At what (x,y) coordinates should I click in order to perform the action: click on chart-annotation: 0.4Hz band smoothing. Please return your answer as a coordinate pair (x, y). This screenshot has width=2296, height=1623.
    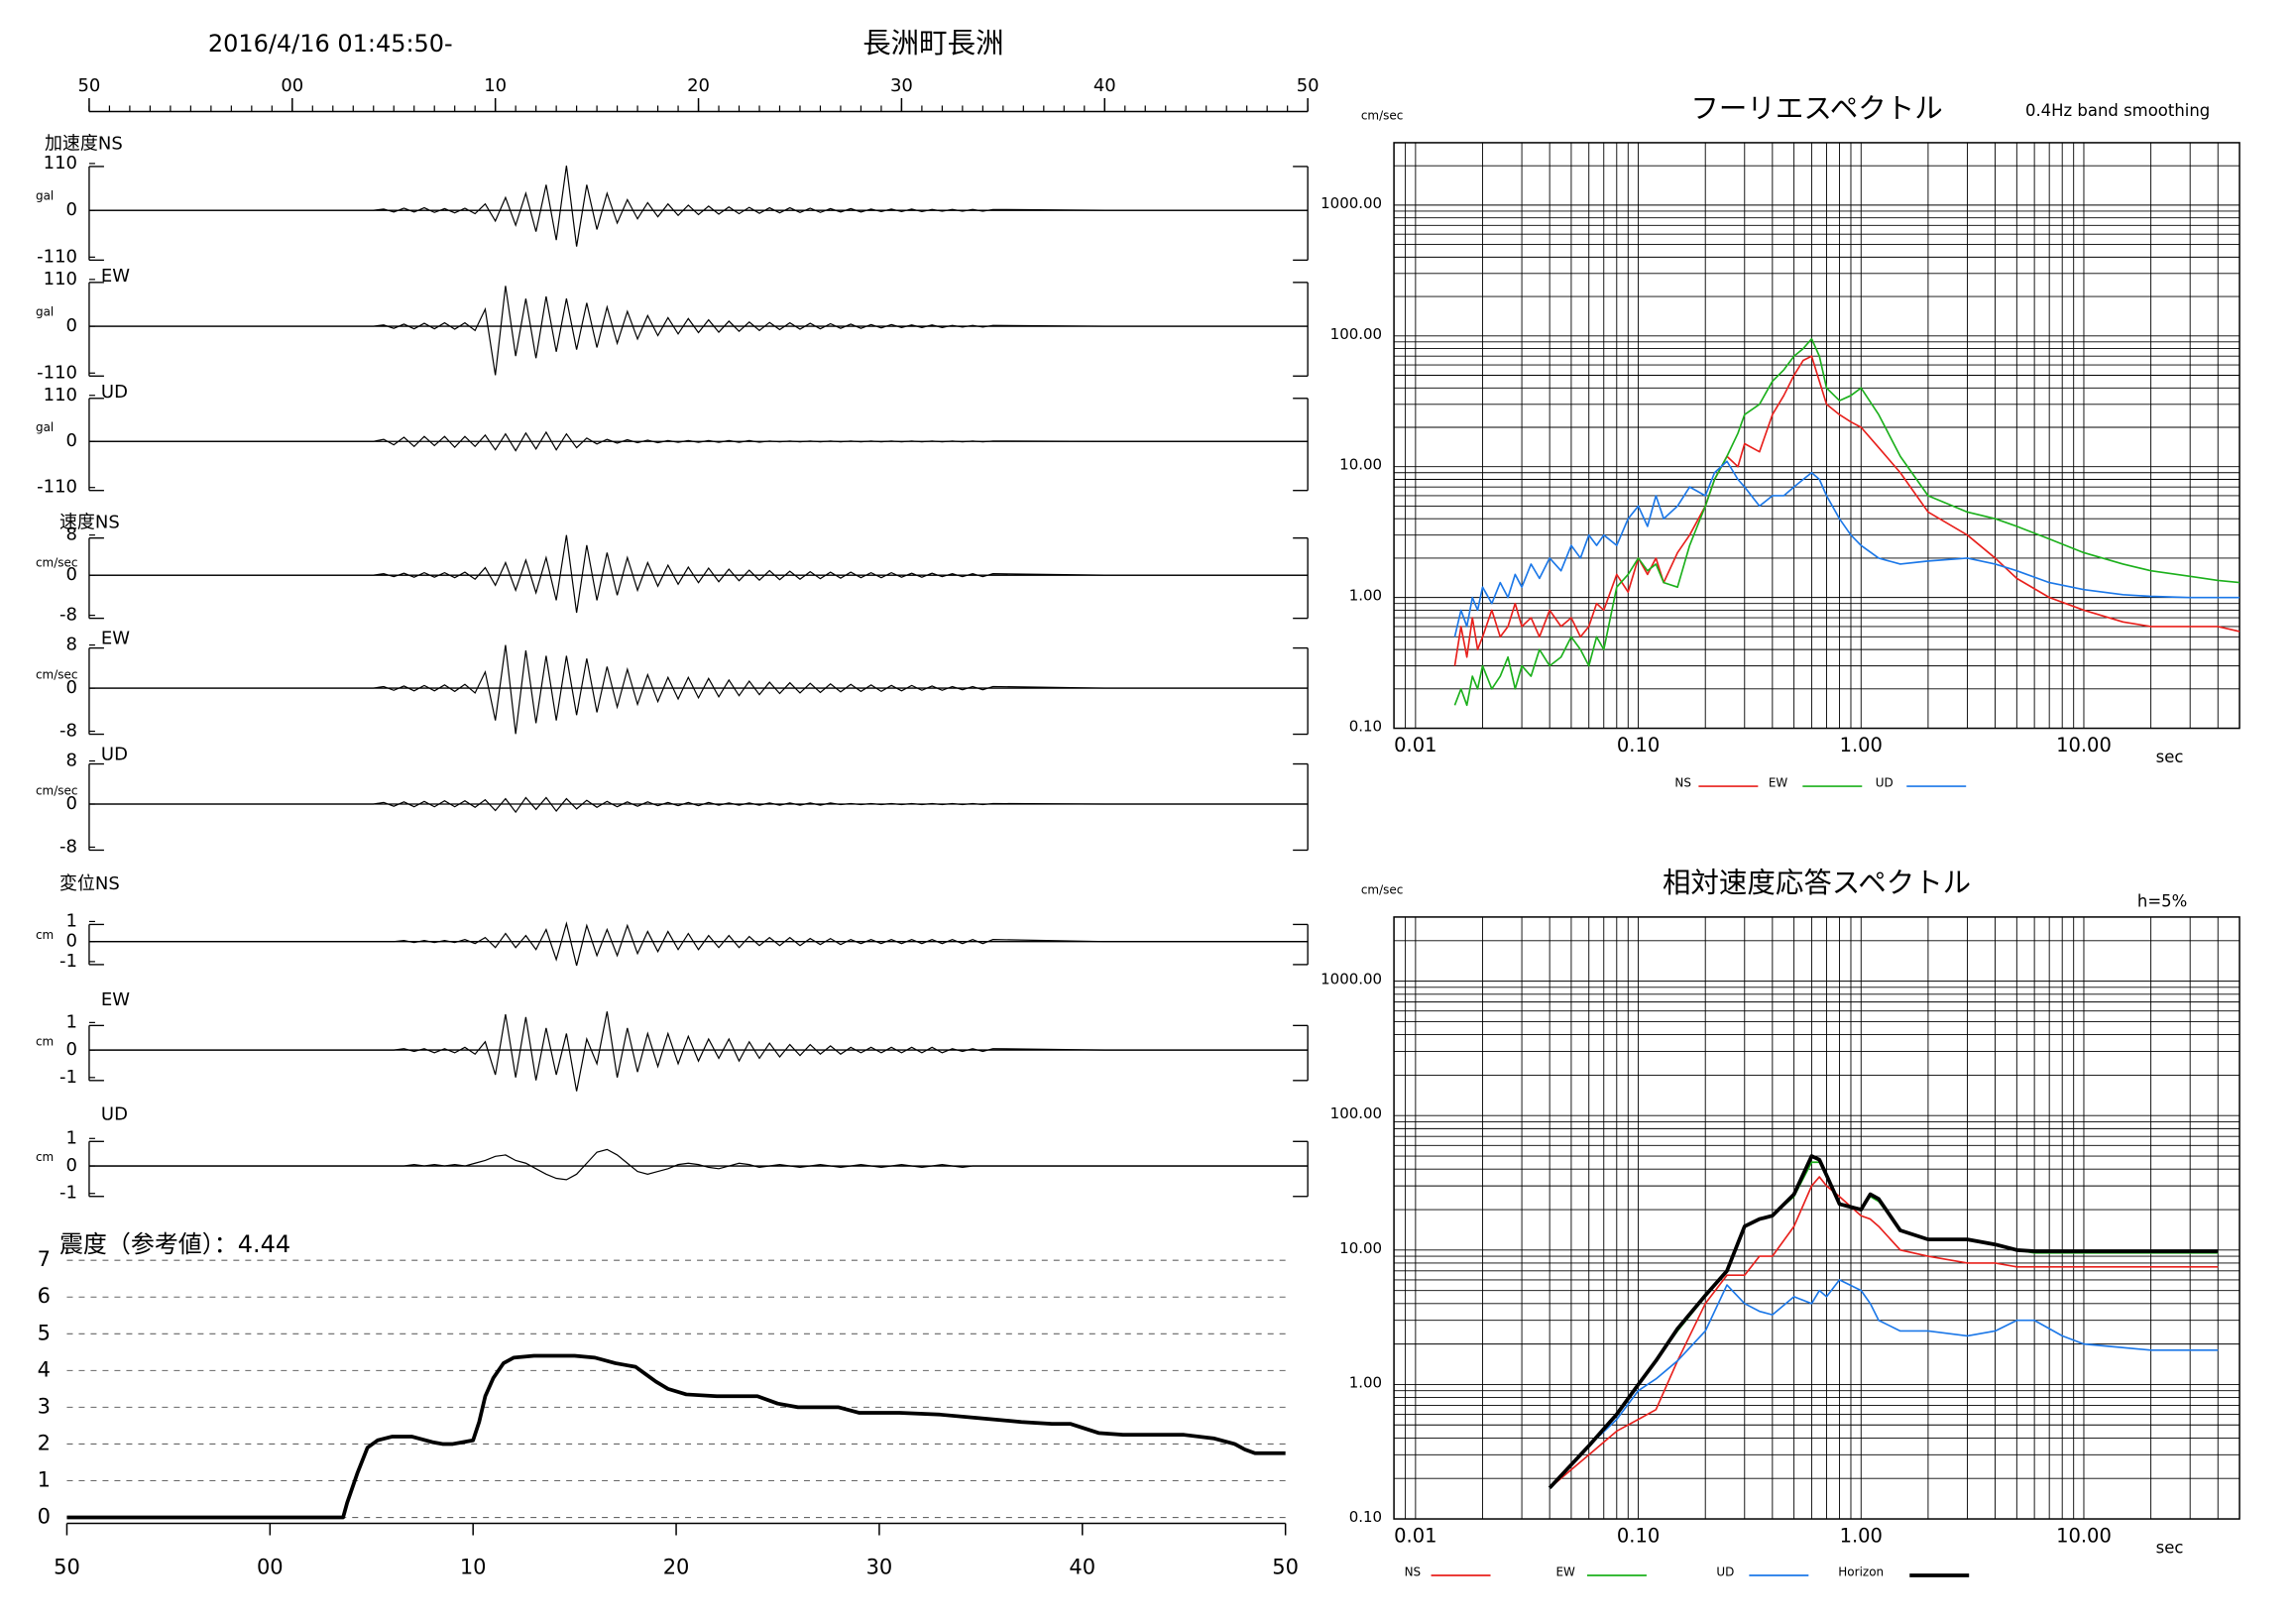
    Looking at the image, I should click on (2118, 110).